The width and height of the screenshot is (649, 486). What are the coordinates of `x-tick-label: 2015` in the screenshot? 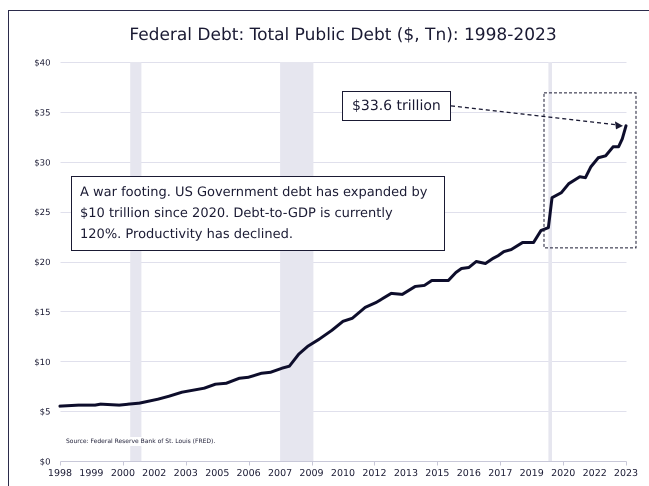 It's located at (437, 473).